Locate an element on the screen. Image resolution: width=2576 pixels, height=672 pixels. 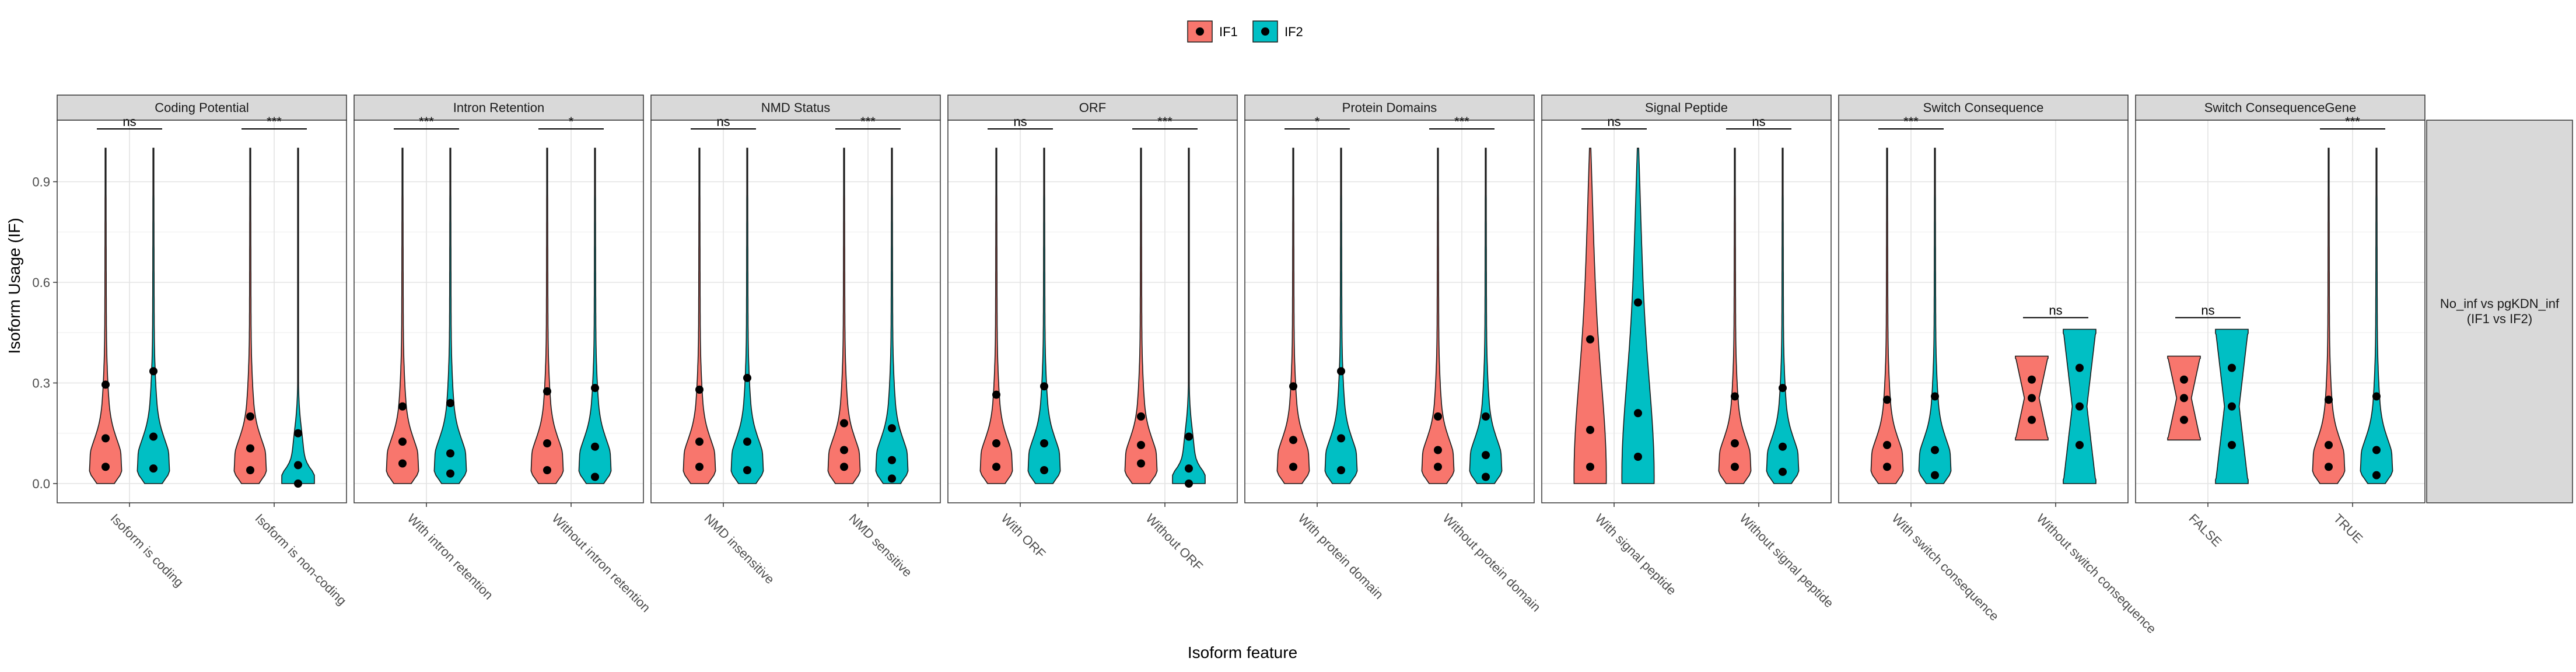
legend-key-if1 is located at coordinates (1200, 32).